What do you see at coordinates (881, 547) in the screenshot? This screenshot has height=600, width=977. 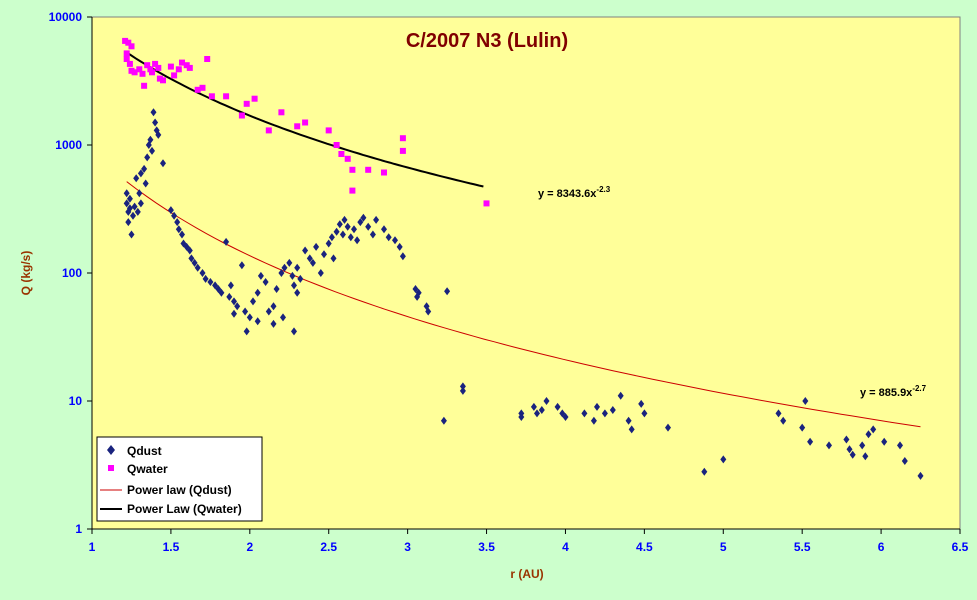 I see `x-tick-label: 6` at bounding box center [881, 547].